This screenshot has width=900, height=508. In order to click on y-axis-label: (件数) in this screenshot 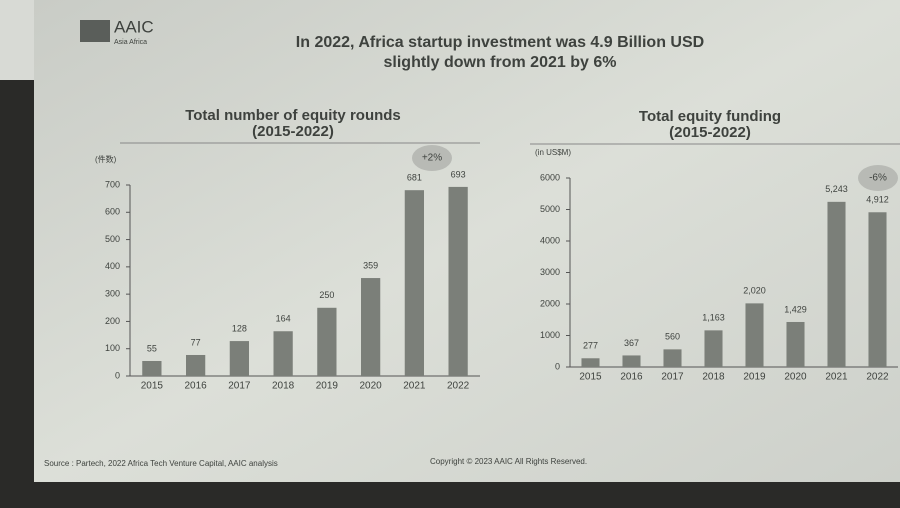, I will do `click(106, 159)`.